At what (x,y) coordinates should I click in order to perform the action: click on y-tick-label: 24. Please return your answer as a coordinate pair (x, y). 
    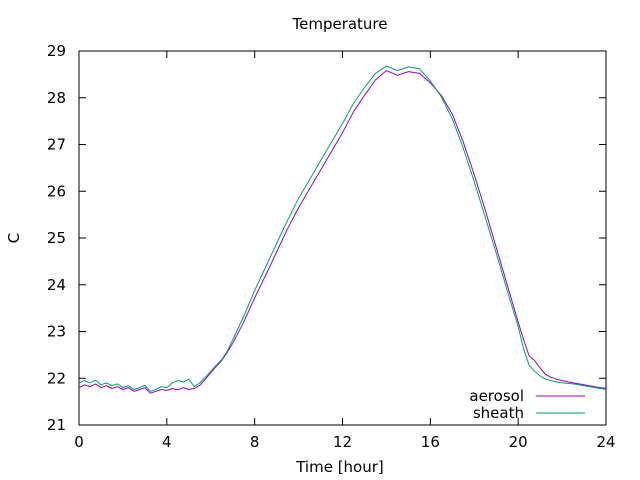
    Looking at the image, I should click on (56, 285).